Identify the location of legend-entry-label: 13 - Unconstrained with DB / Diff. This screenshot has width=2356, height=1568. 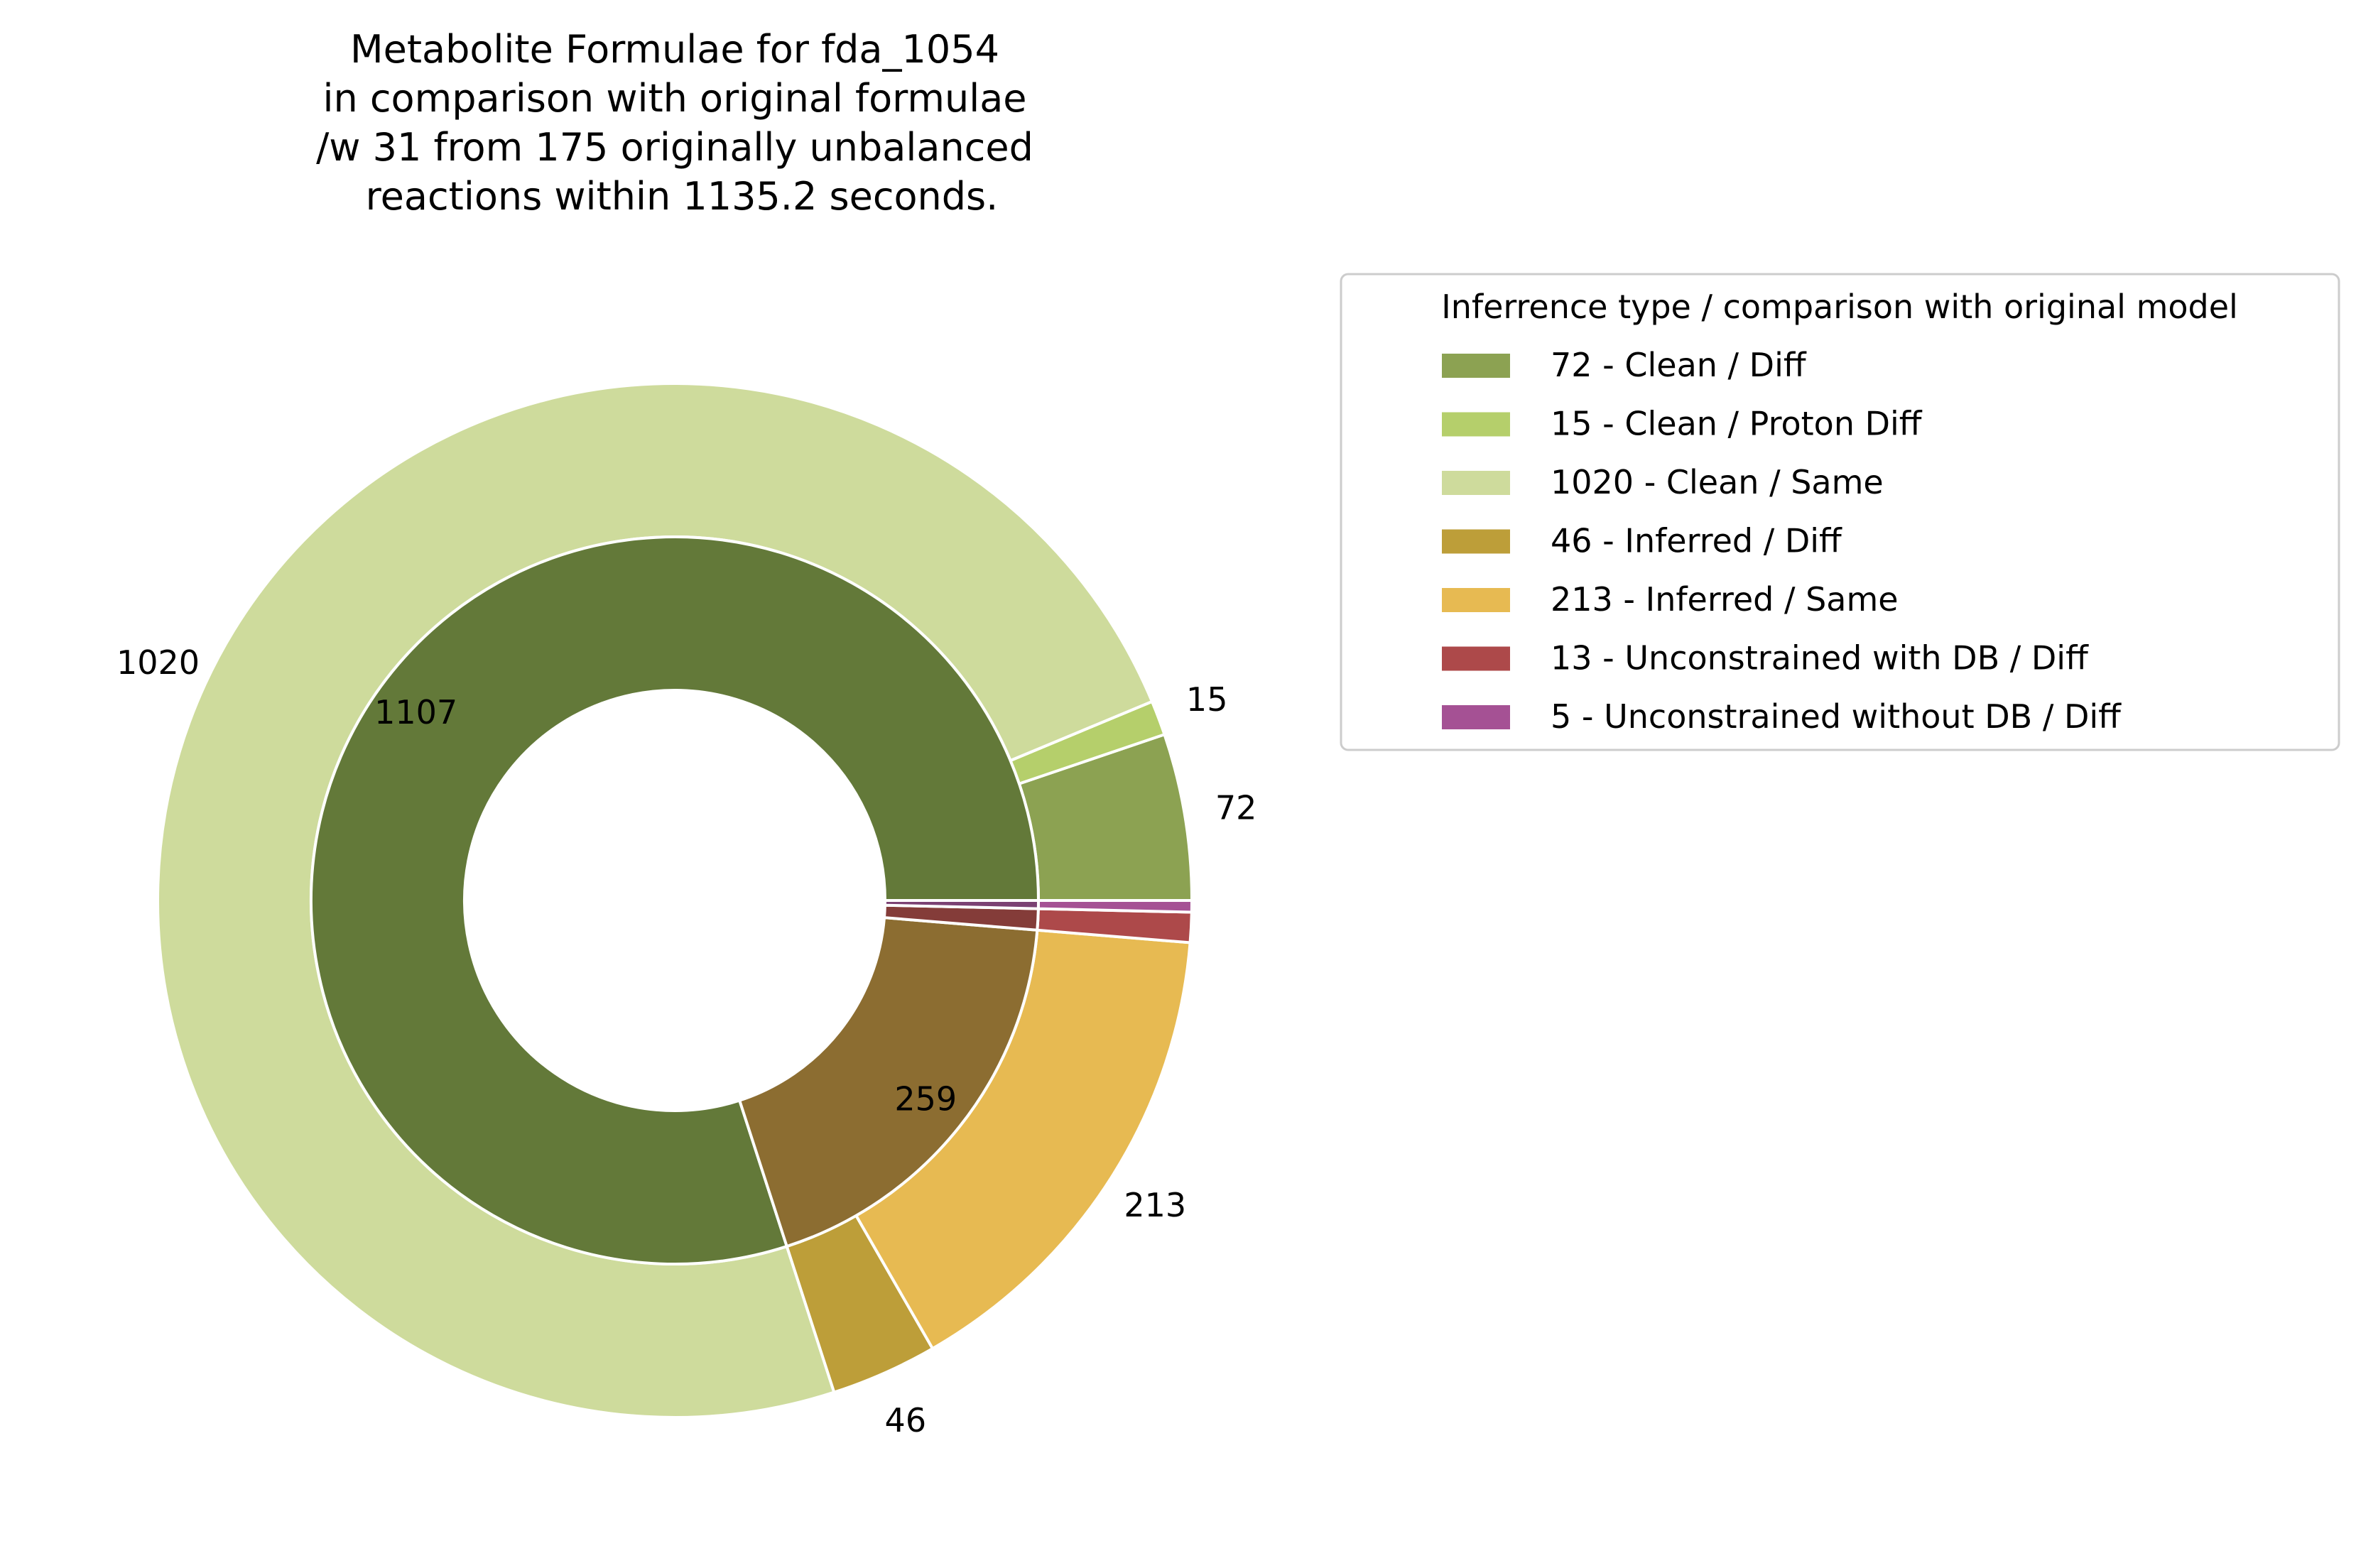
(1820, 658).